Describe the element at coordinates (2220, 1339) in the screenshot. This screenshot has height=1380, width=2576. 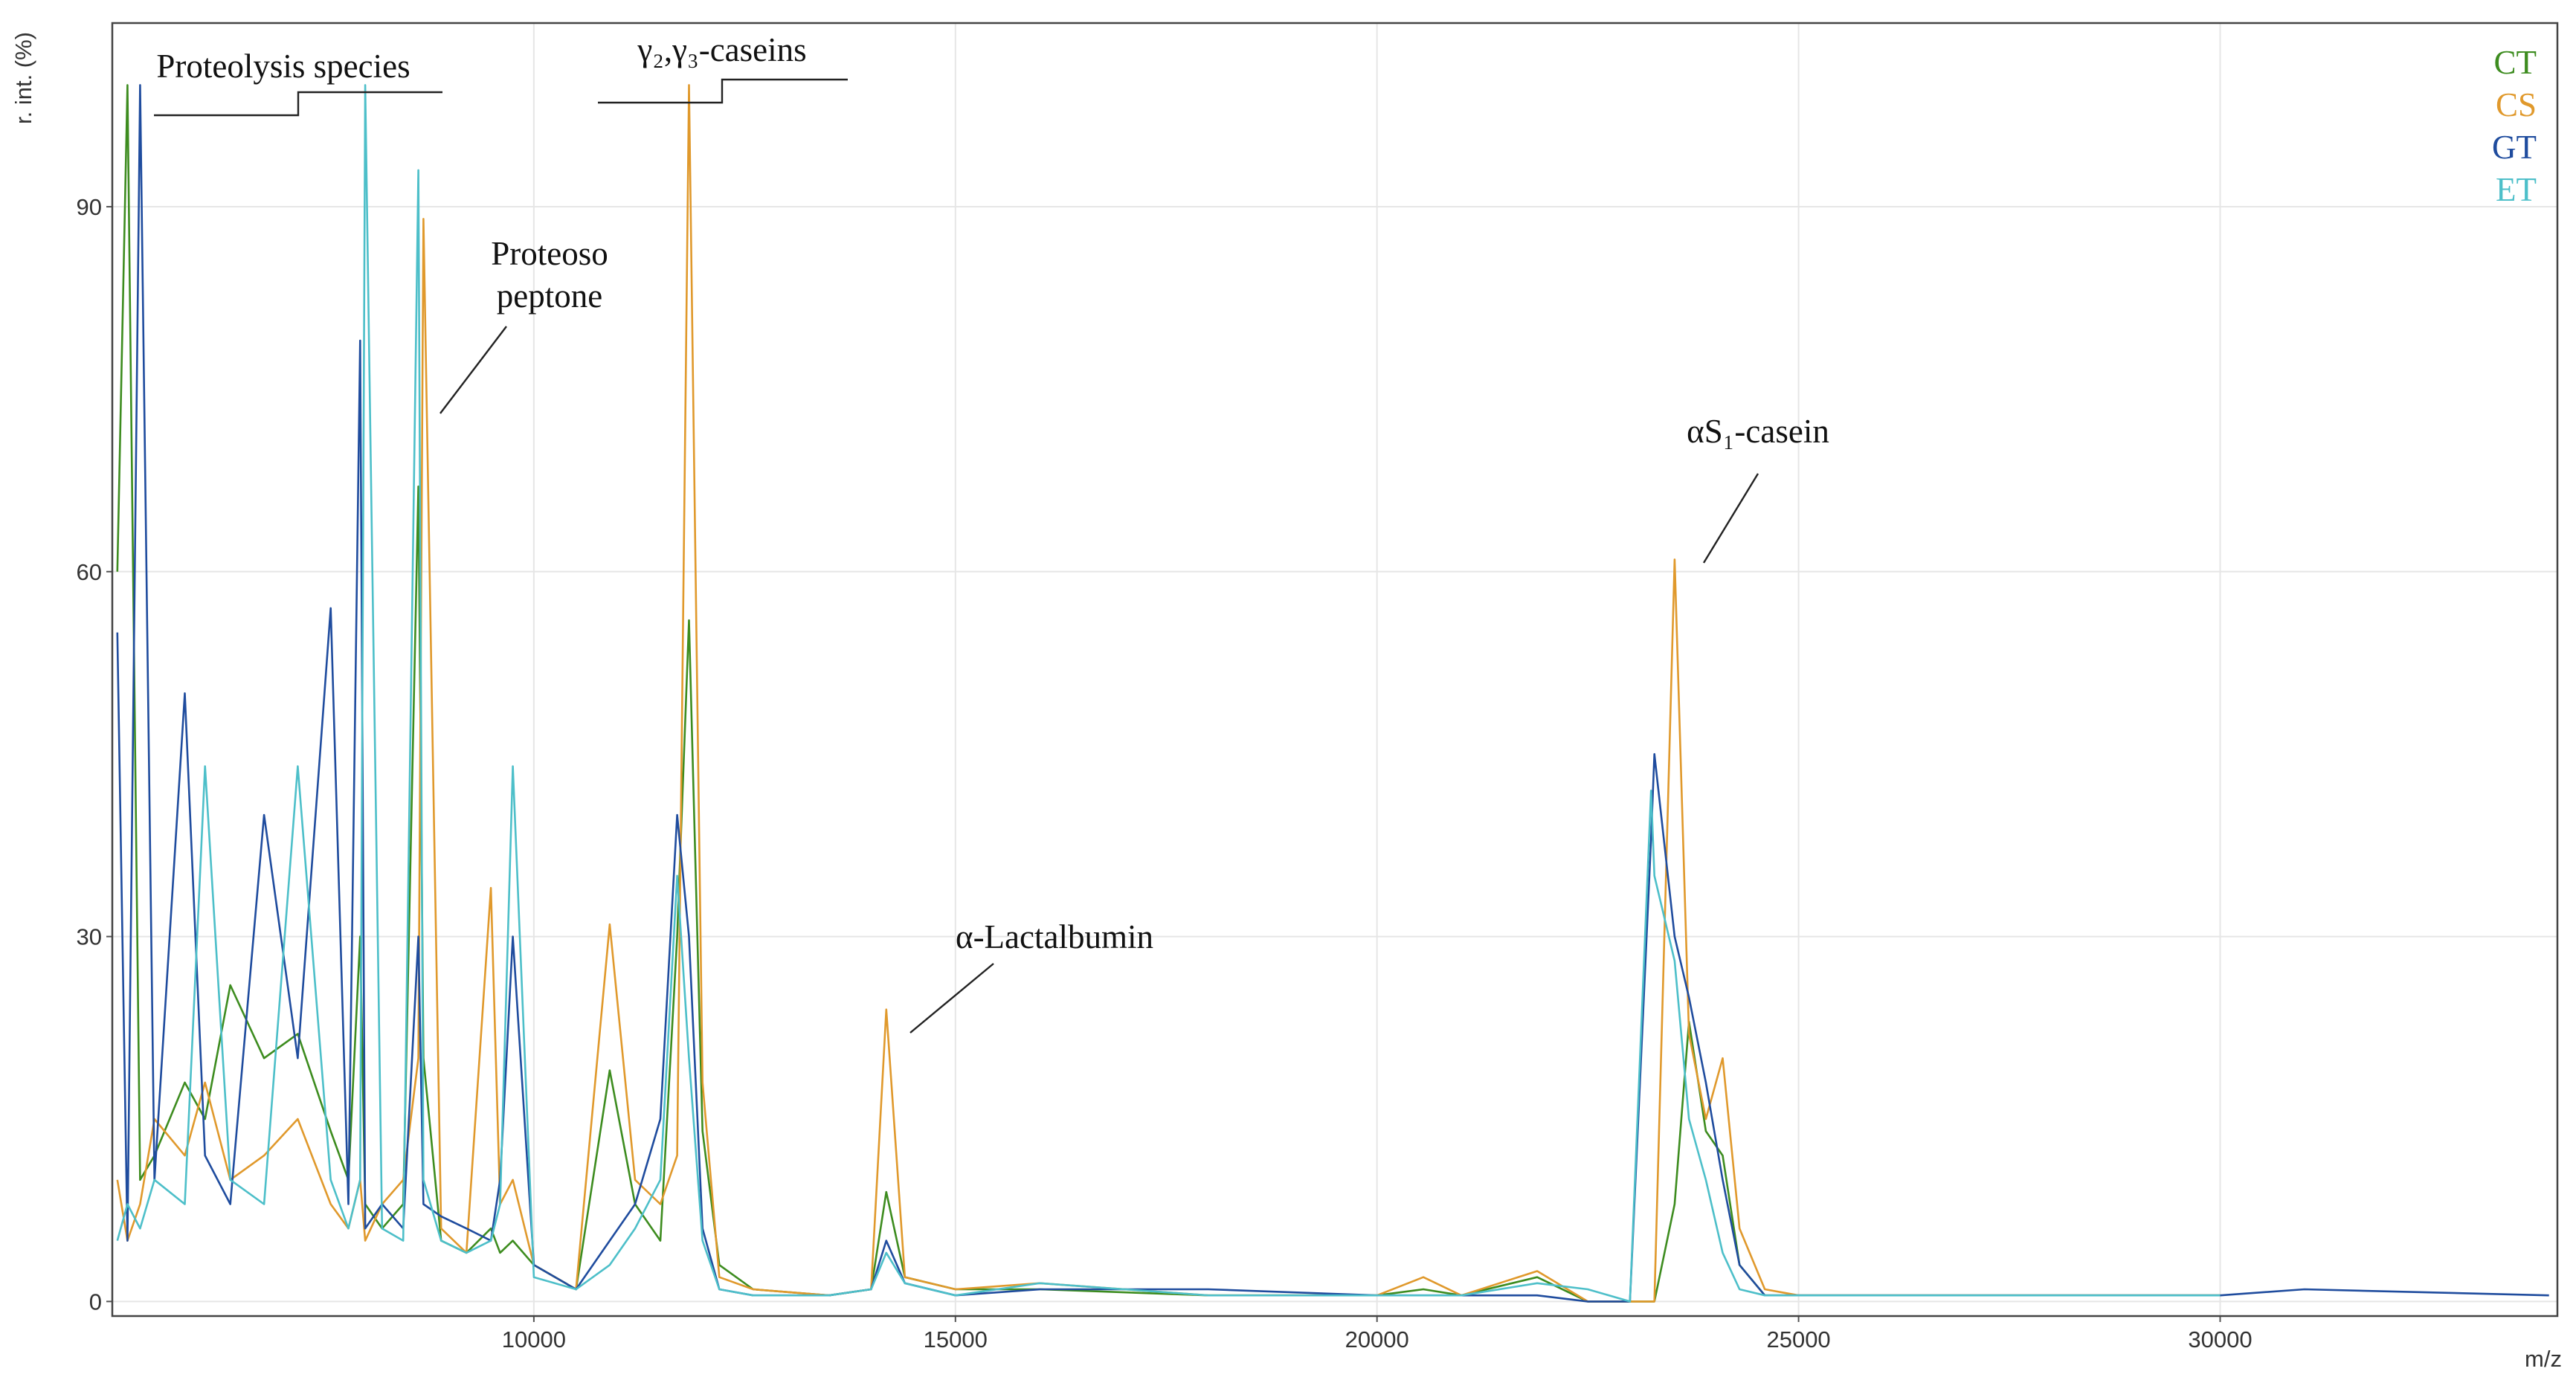
I see `x-tick-label: 30000` at that location.